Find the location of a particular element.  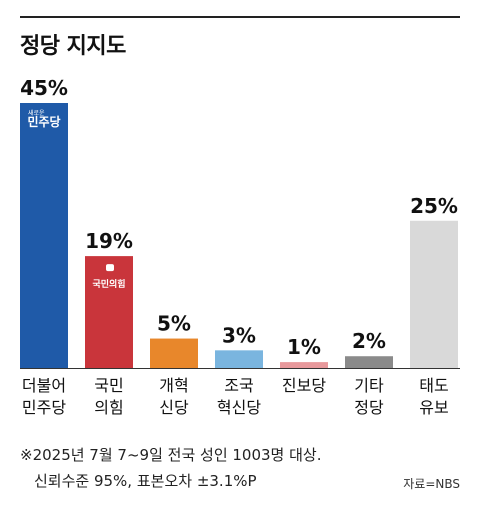

category-label-5-1: 정당 is located at coordinates (369, 407).